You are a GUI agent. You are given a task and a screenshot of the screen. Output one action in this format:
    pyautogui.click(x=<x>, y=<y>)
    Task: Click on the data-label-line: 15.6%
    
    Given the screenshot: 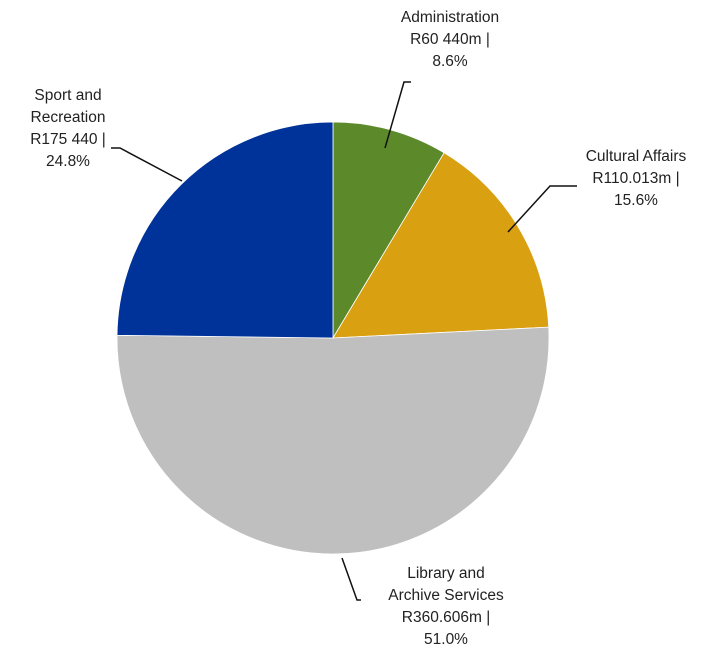 What is the action you would take?
    pyautogui.click(x=636, y=200)
    